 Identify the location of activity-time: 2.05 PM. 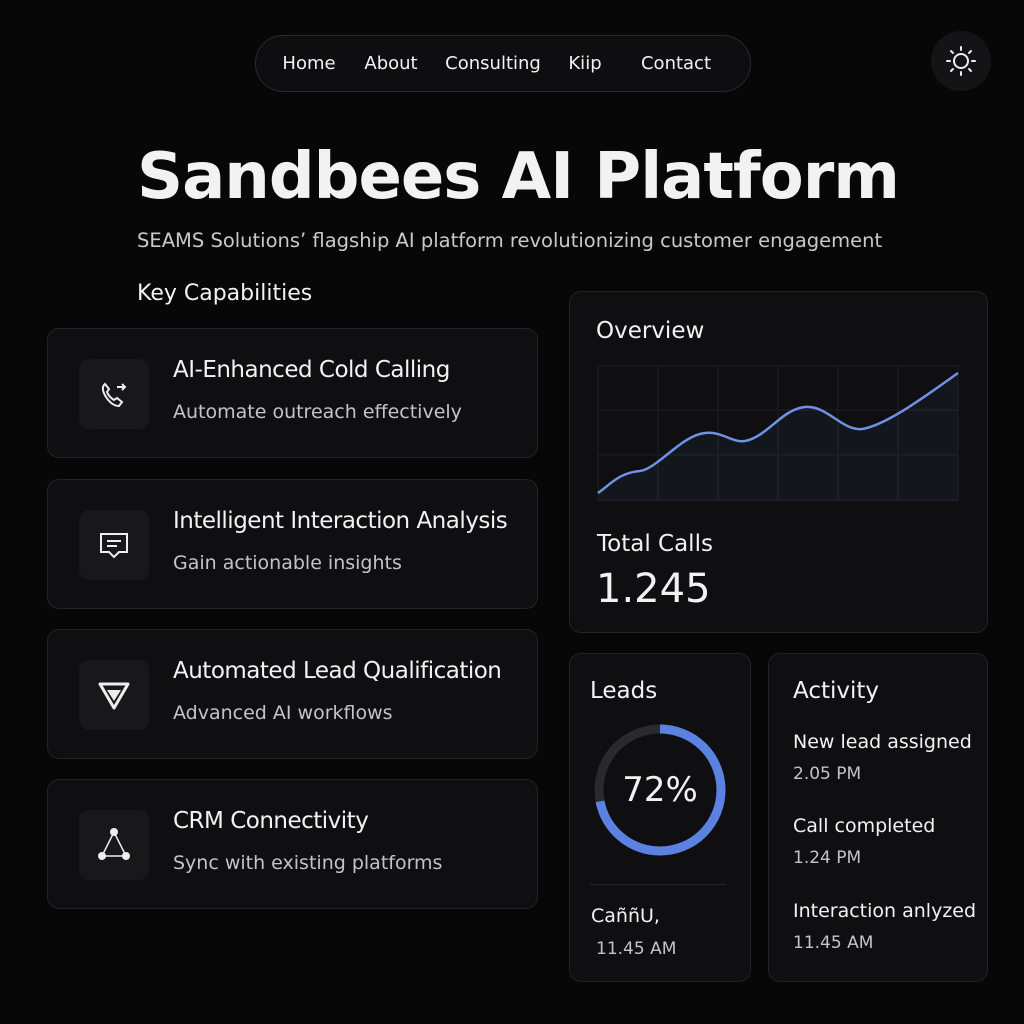
(827, 774).